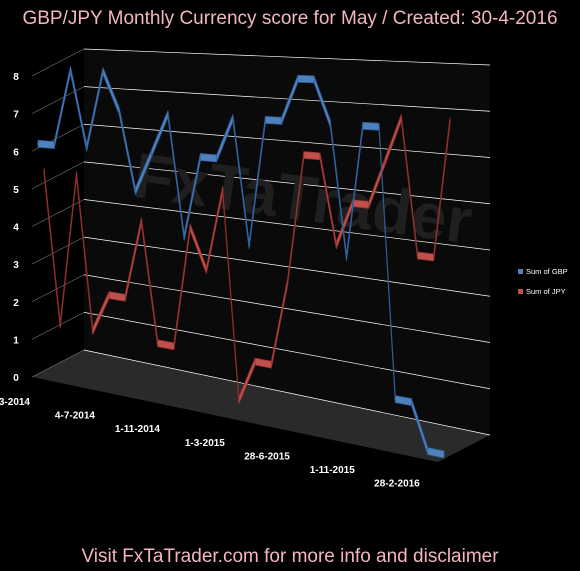  Describe the element at coordinates (397, 484) in the screenshot. I see `x-tick-label: 28-2-2016` at that location.